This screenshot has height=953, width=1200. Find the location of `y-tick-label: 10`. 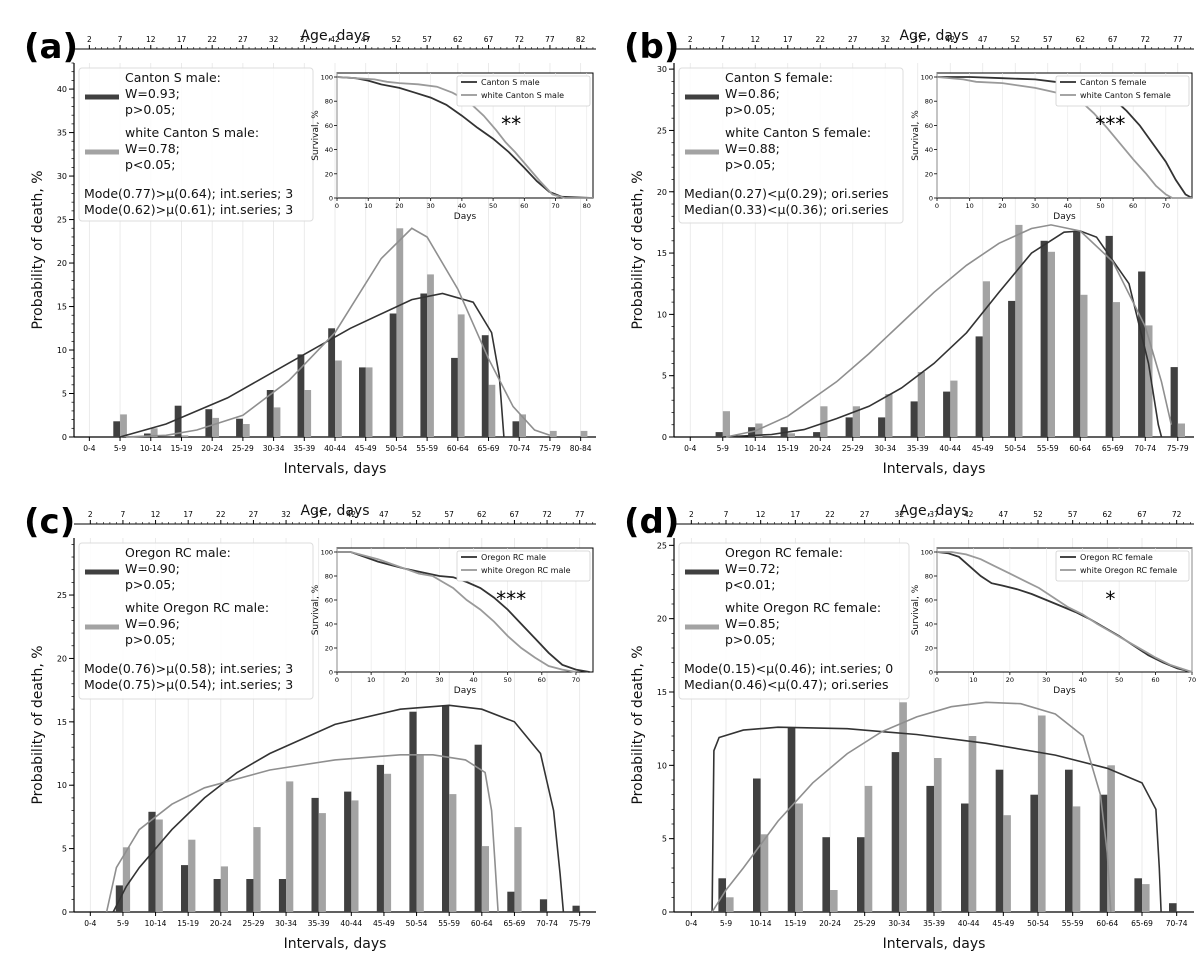

y-tick-label: 10 is located at coordinates (62, 350).